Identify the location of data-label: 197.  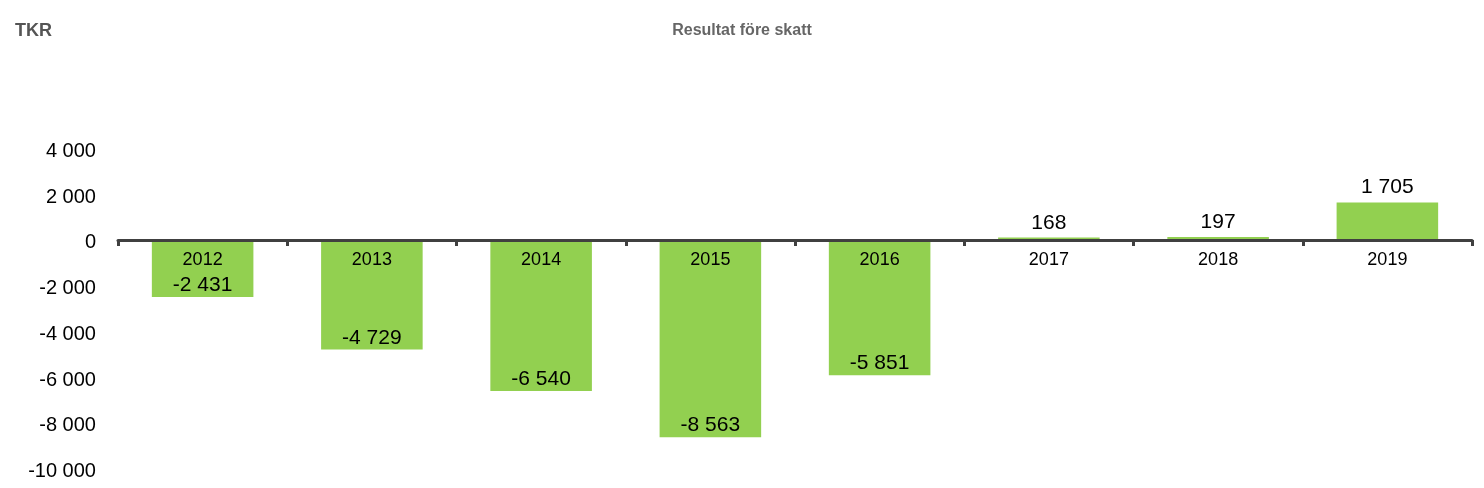
(1218, 220).